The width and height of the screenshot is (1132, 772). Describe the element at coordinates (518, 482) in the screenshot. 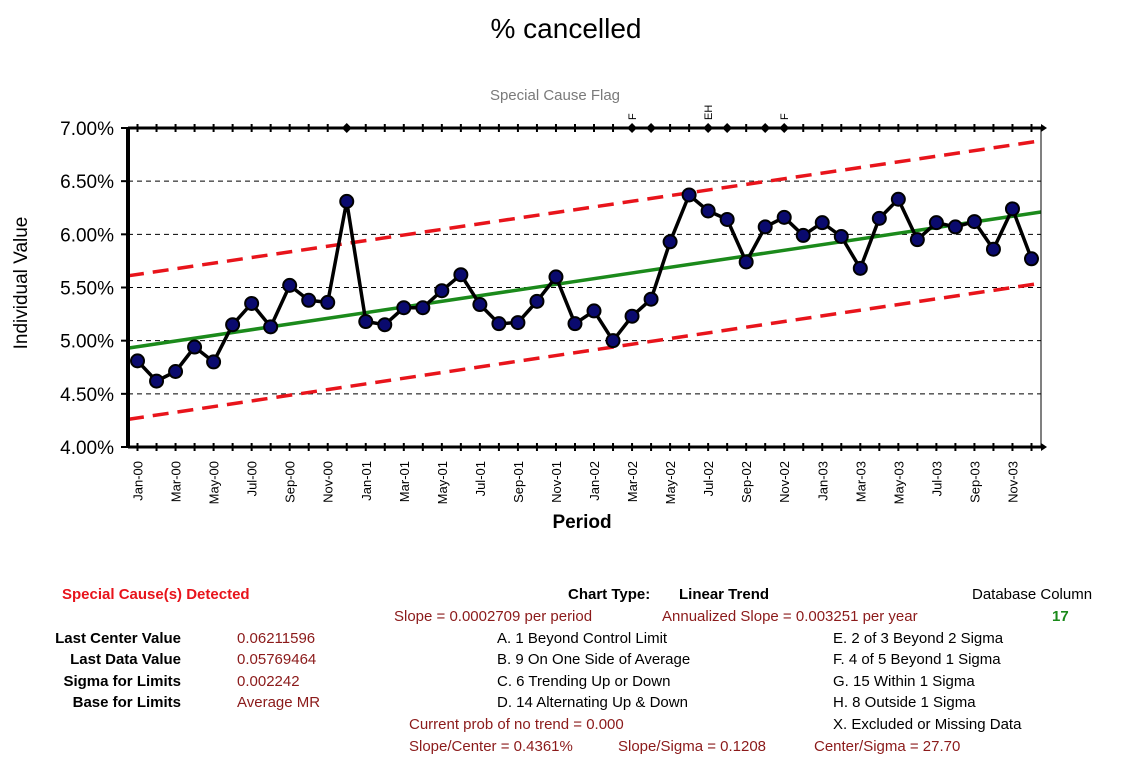

I see `x-tick-label: Sep-01` at that location.